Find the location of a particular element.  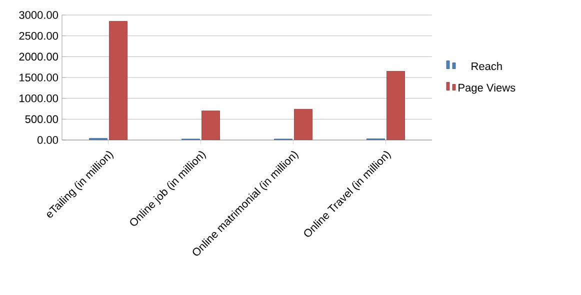

y-tick-label: 2500.00 is located at coordinates (38, 36).